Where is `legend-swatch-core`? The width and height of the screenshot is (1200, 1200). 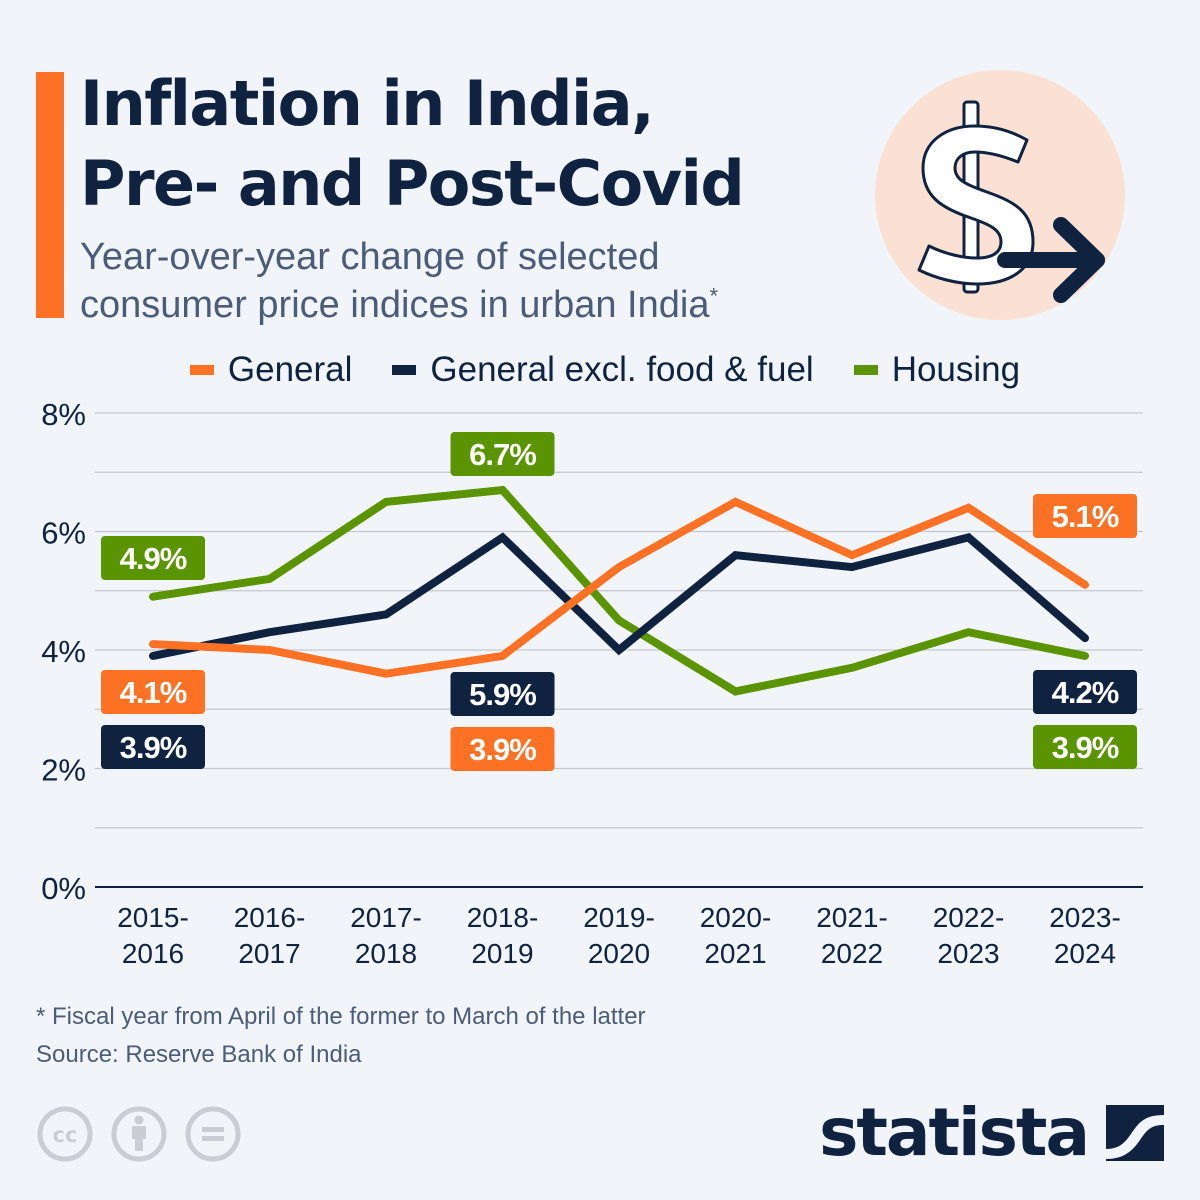
legend-swatch-core is located at coordinates (404, 370).